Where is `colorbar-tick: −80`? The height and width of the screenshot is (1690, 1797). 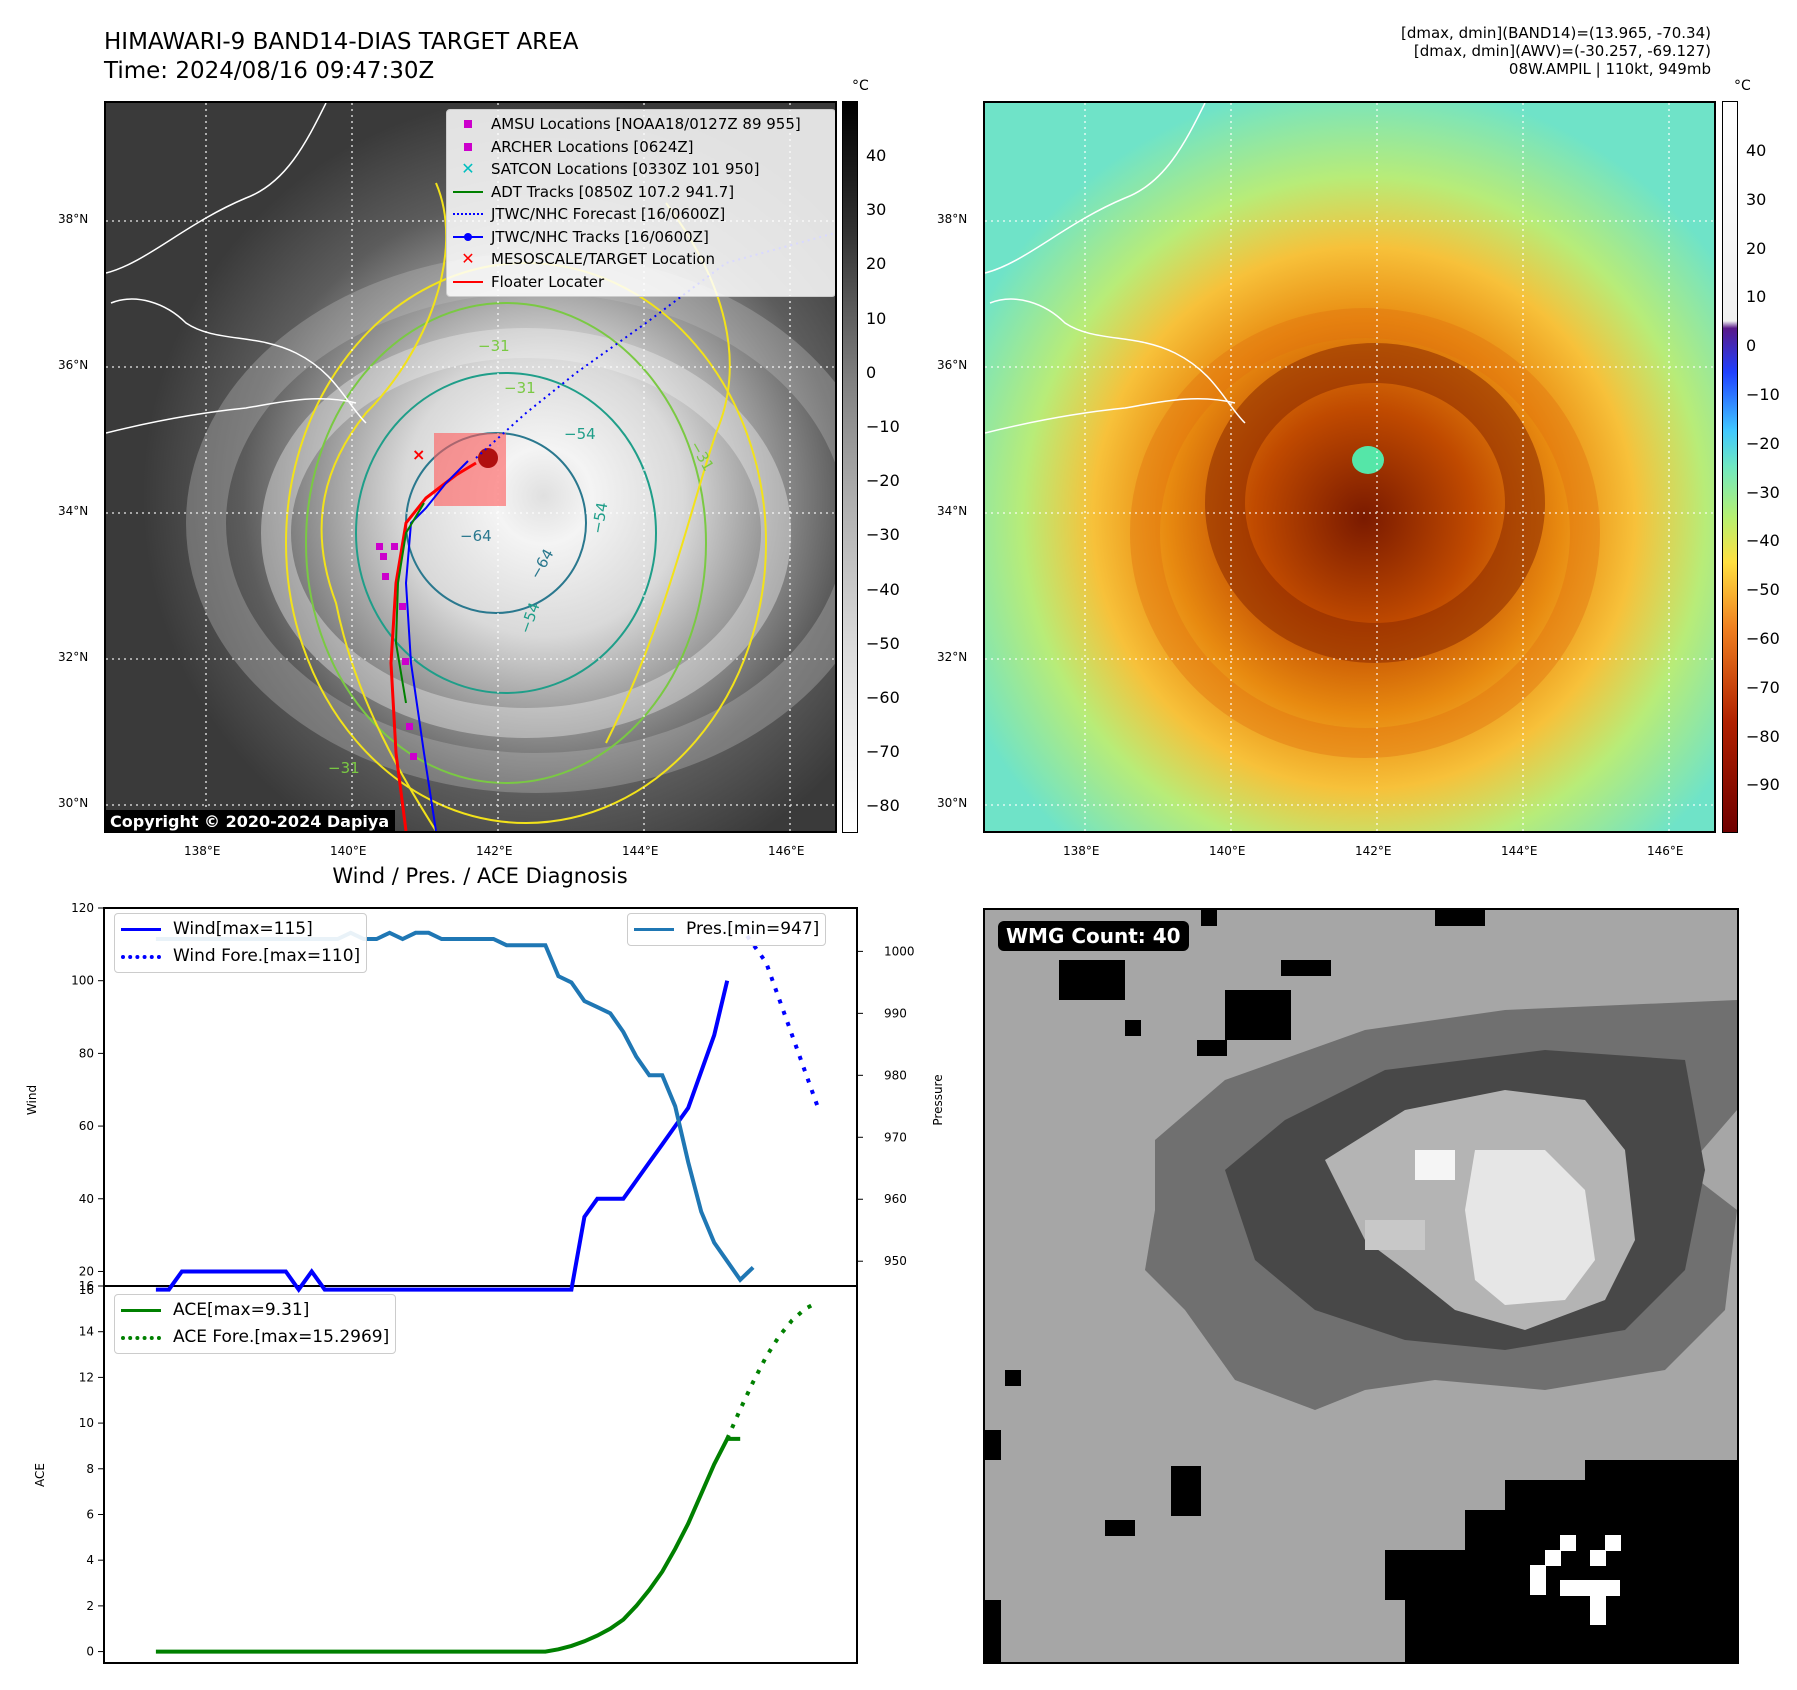
colorbar-tick: −80 is located at coordinates (883, 806).